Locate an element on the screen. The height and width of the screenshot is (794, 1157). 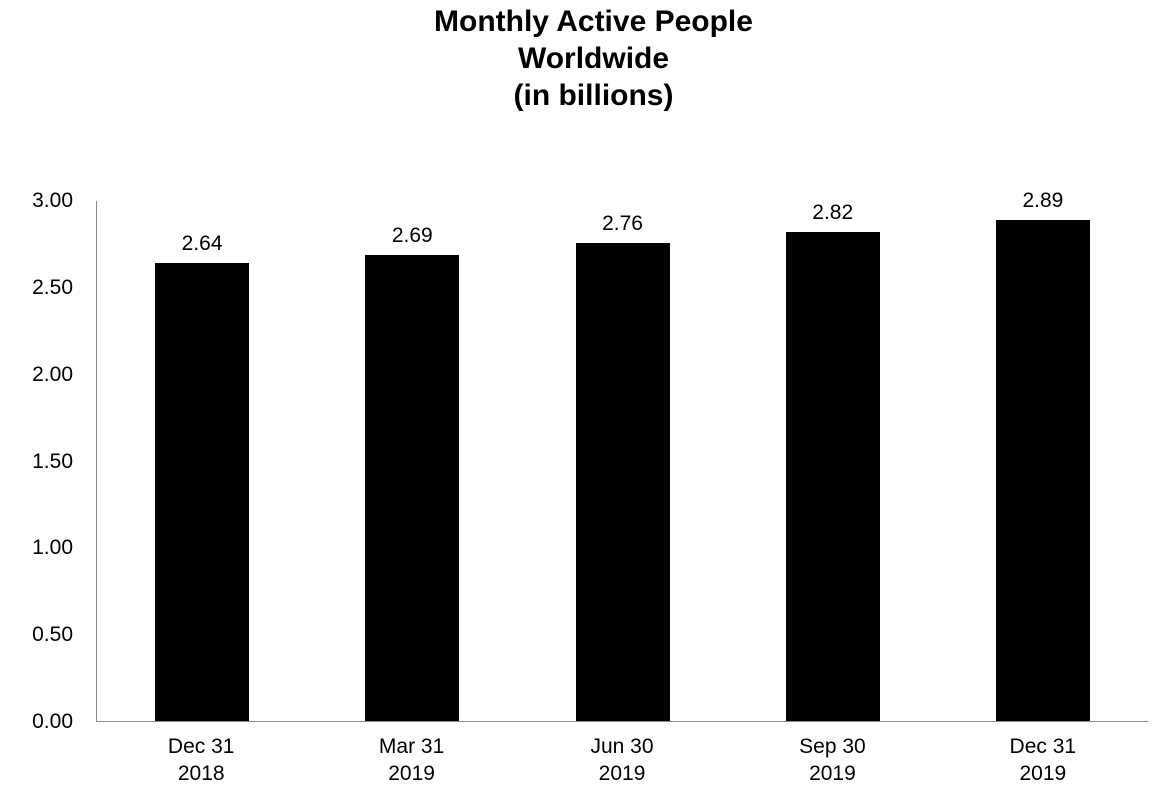
x-tick-label-sep-30-2019: Sep 30 2019 is located at coordinates (832, 760).